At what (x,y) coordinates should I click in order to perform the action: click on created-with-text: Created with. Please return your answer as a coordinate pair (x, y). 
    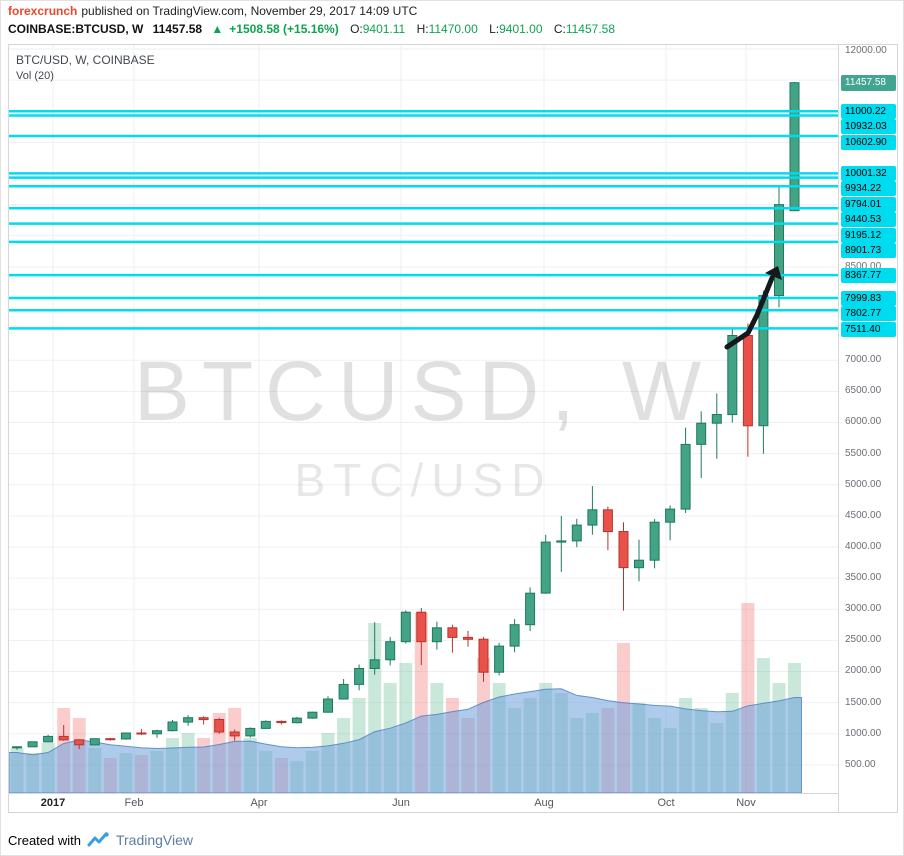
    Looking at the image, I should click on (44, 840).